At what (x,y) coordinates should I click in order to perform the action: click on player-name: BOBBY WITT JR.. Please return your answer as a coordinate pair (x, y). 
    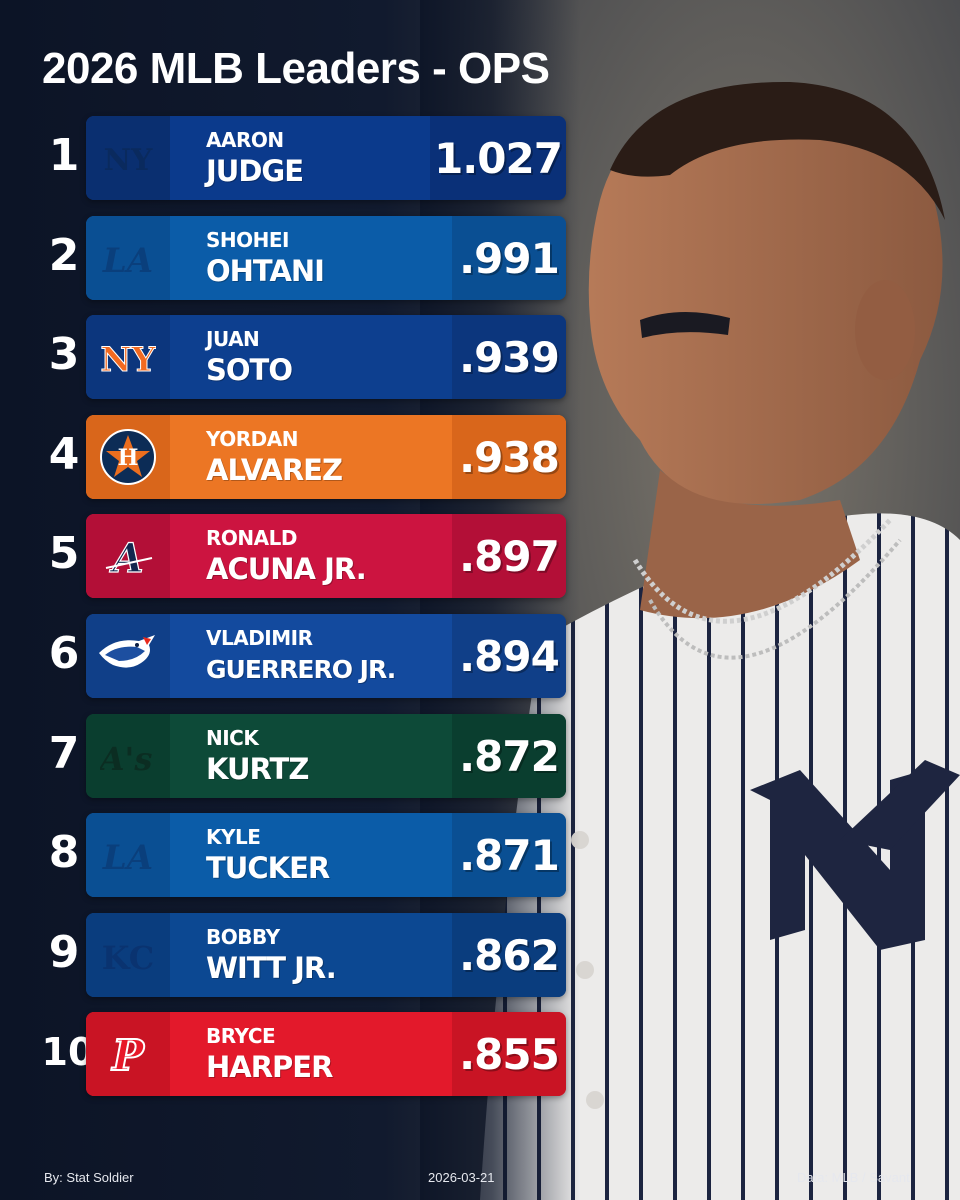
    Looking at the image, I should click on (311, 955).